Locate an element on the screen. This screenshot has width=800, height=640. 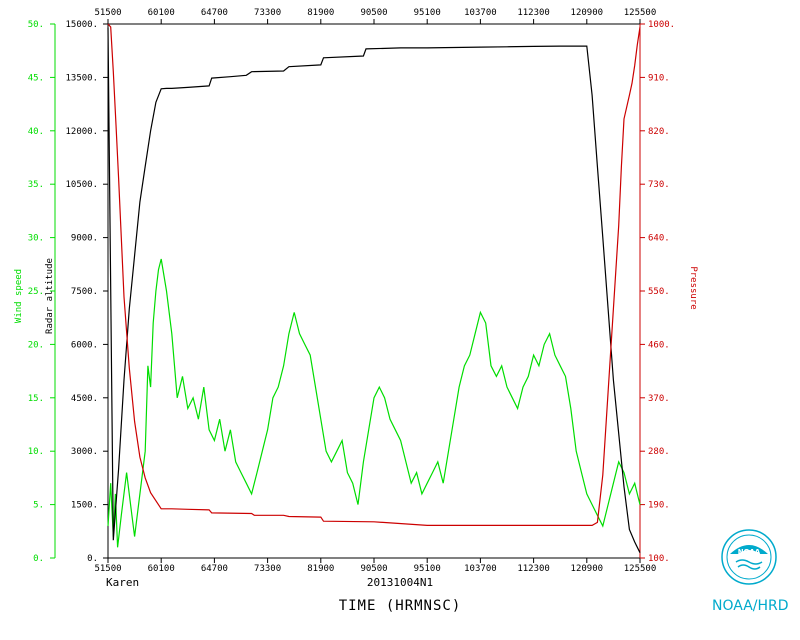
logo-text: NOAA is located at coordinates (749, 552).